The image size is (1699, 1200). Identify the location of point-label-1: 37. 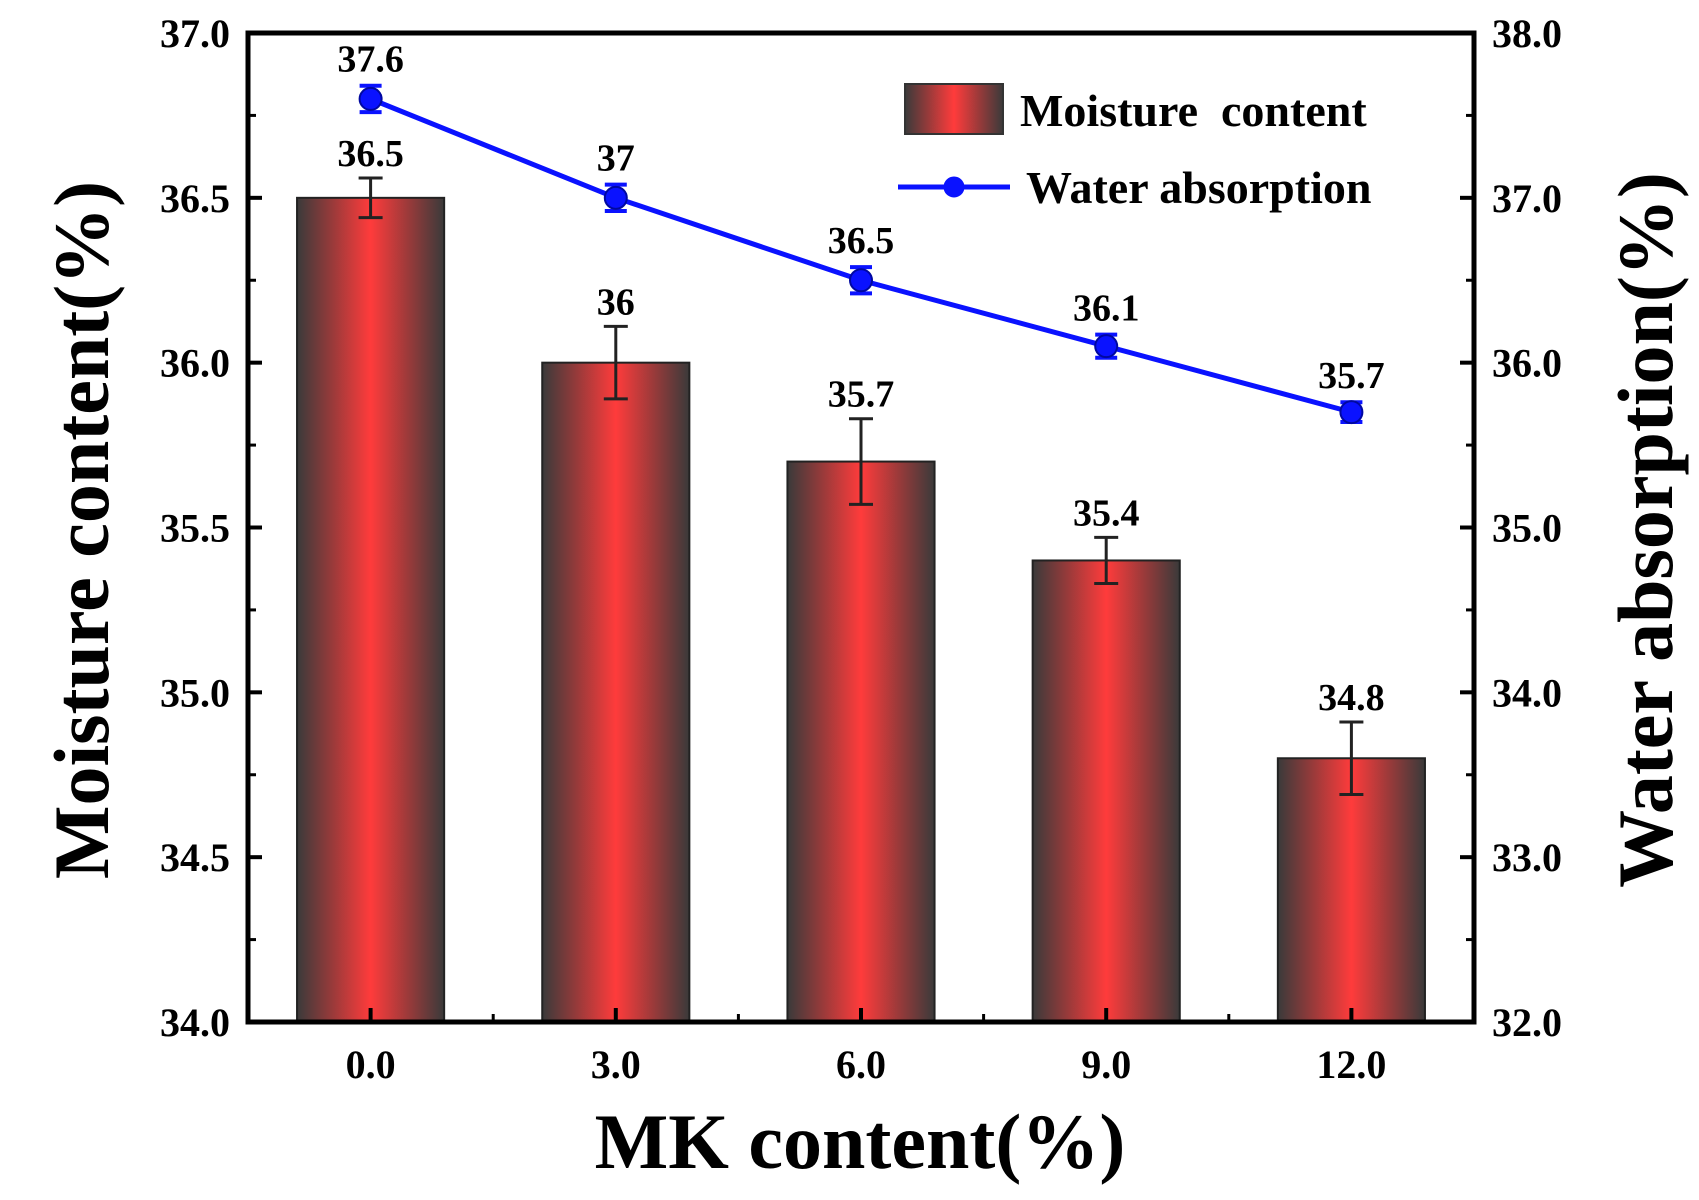
(616, 159).